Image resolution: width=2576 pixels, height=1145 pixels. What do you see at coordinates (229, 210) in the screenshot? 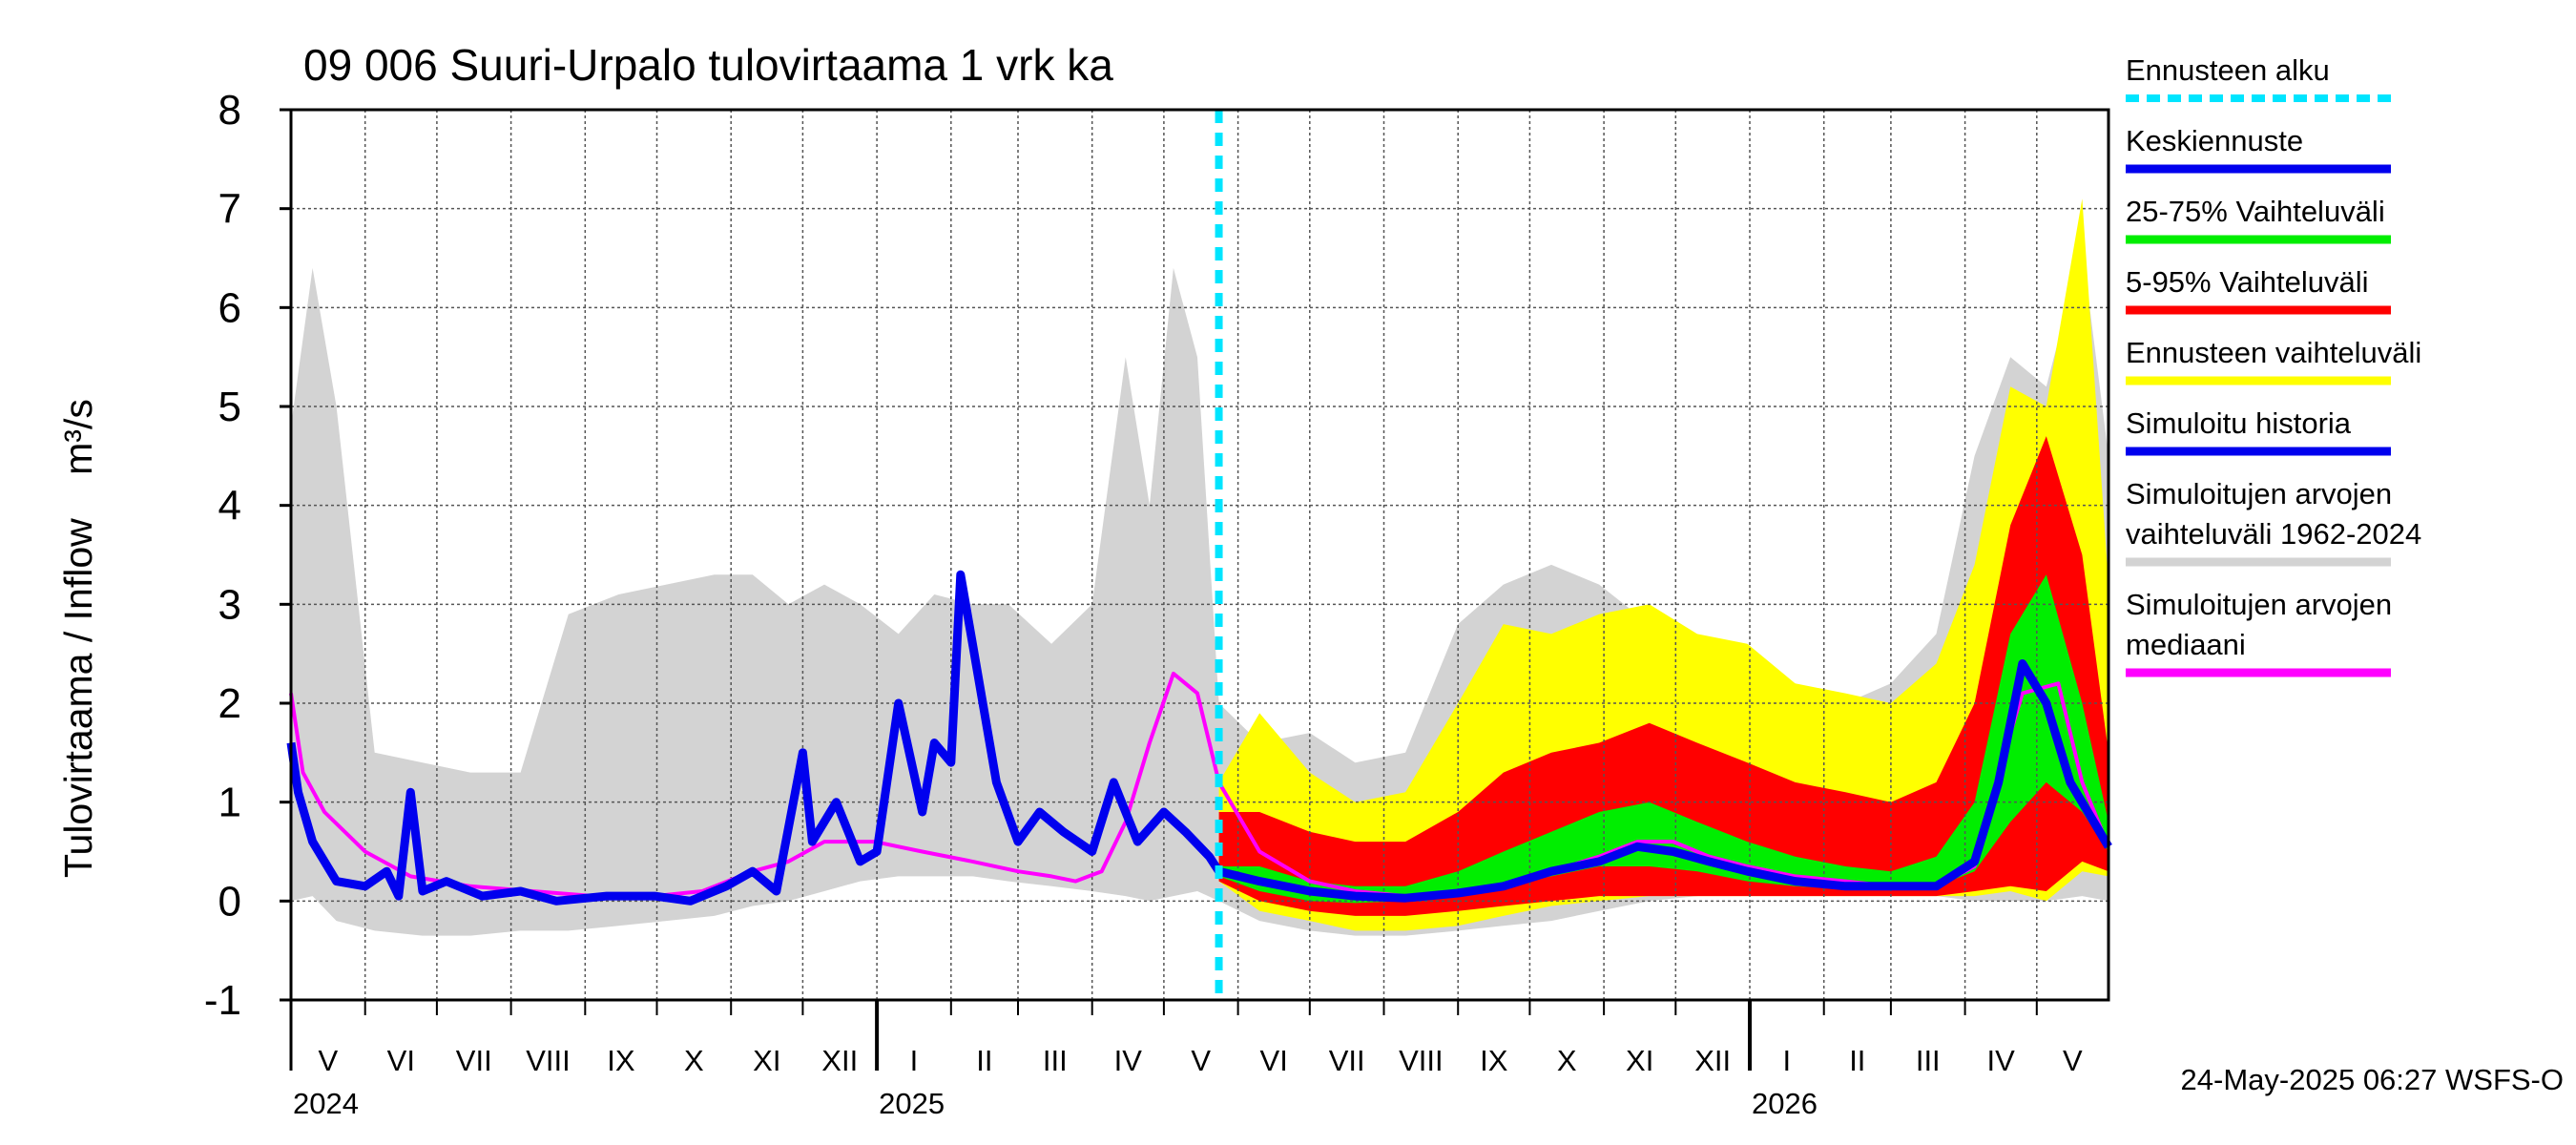
I see `y-tick-label: 7` at bounding box center [229, 210].